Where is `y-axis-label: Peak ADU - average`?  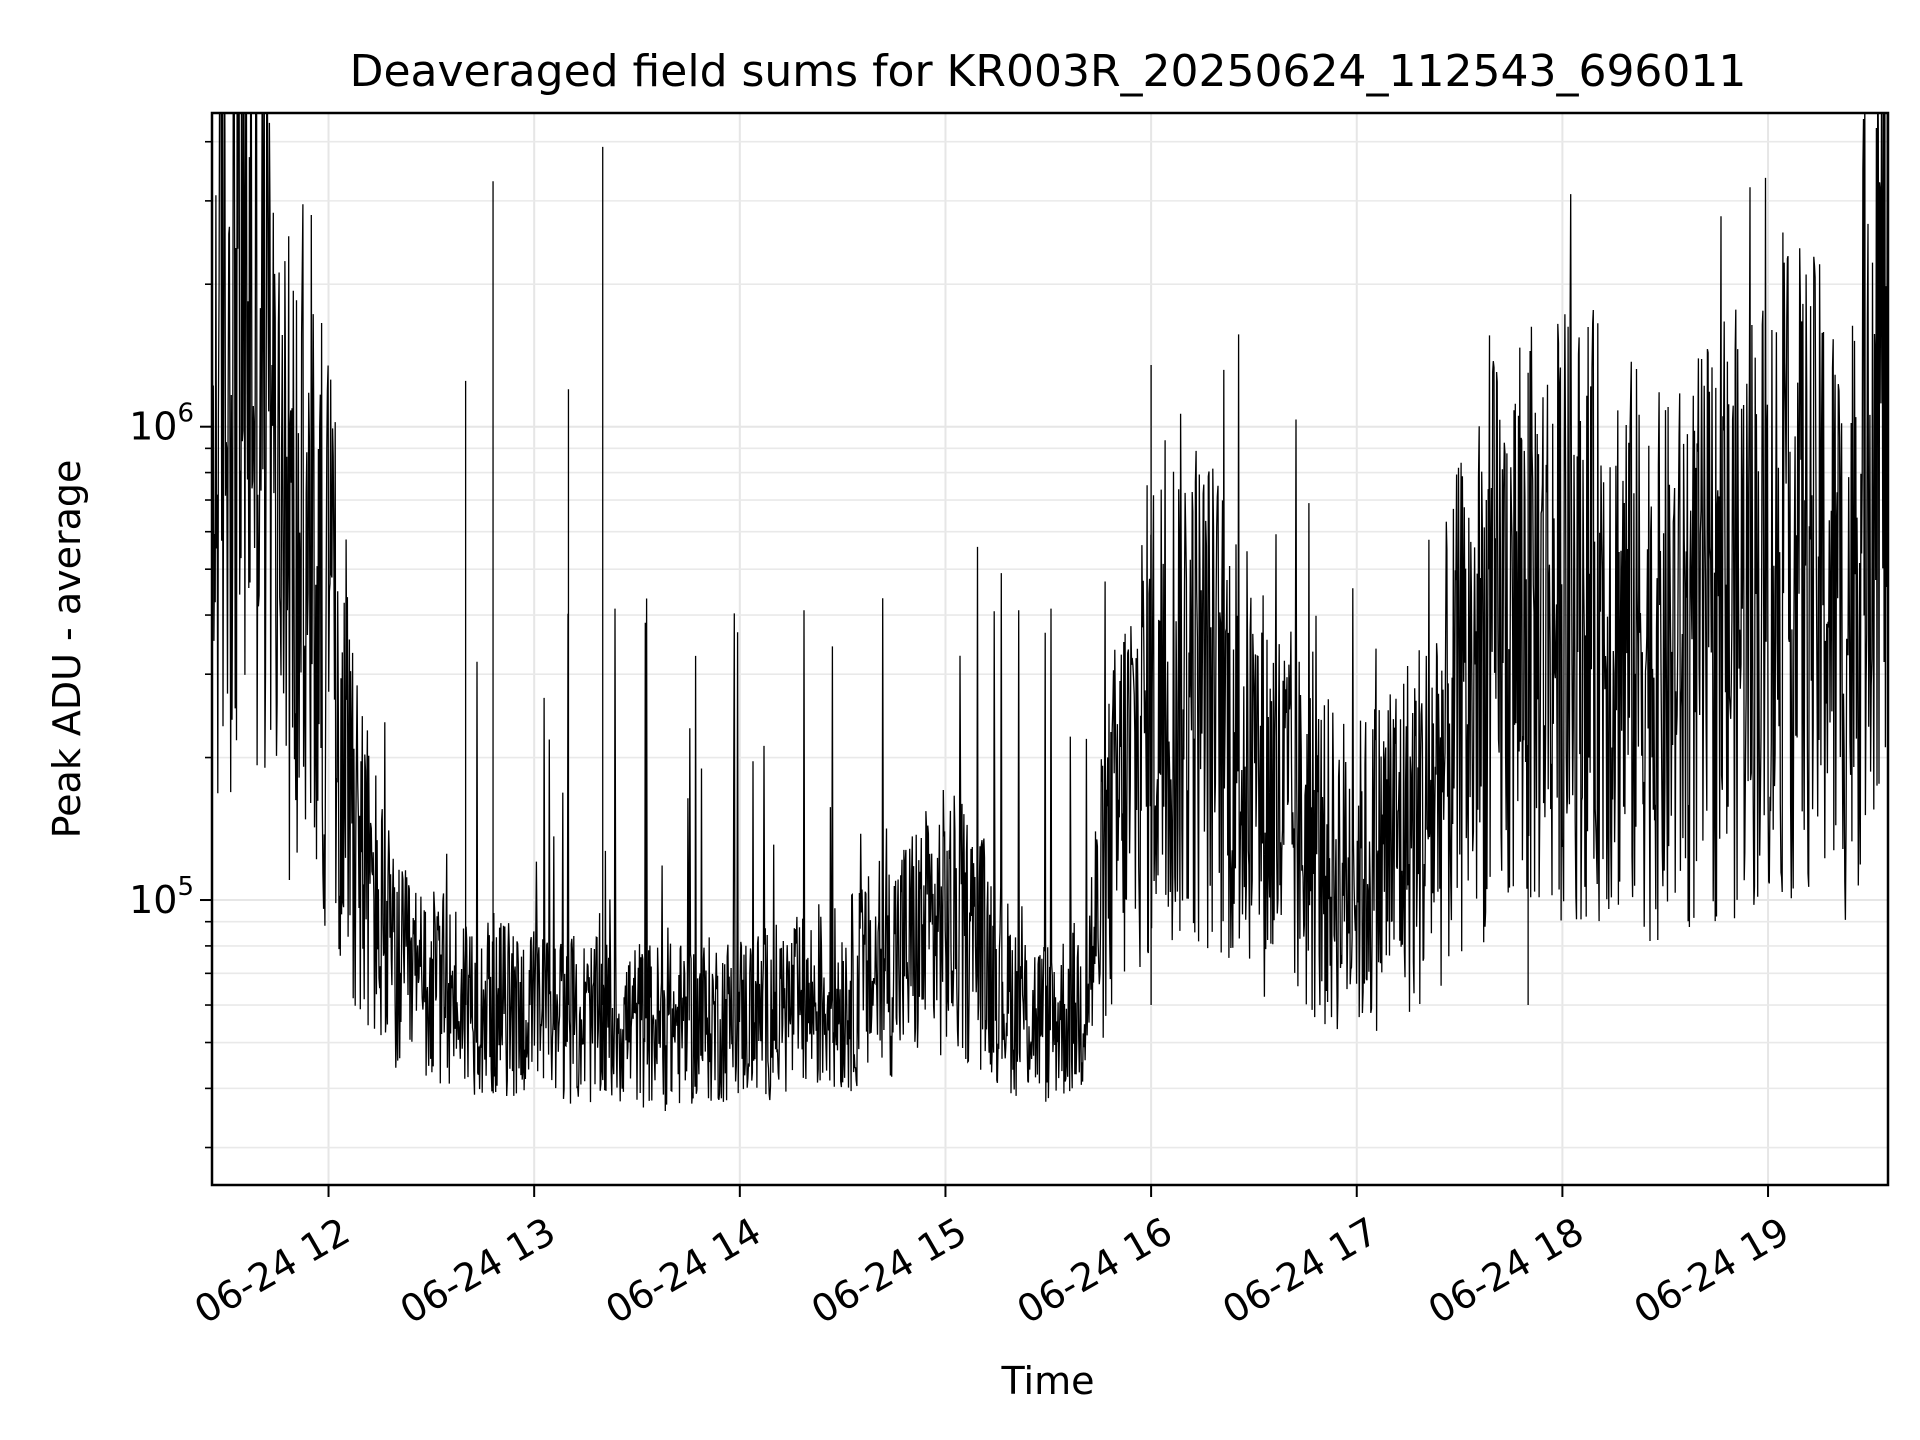 y-axis-label: Peak ADU - average is located at coordinates (67, 649).